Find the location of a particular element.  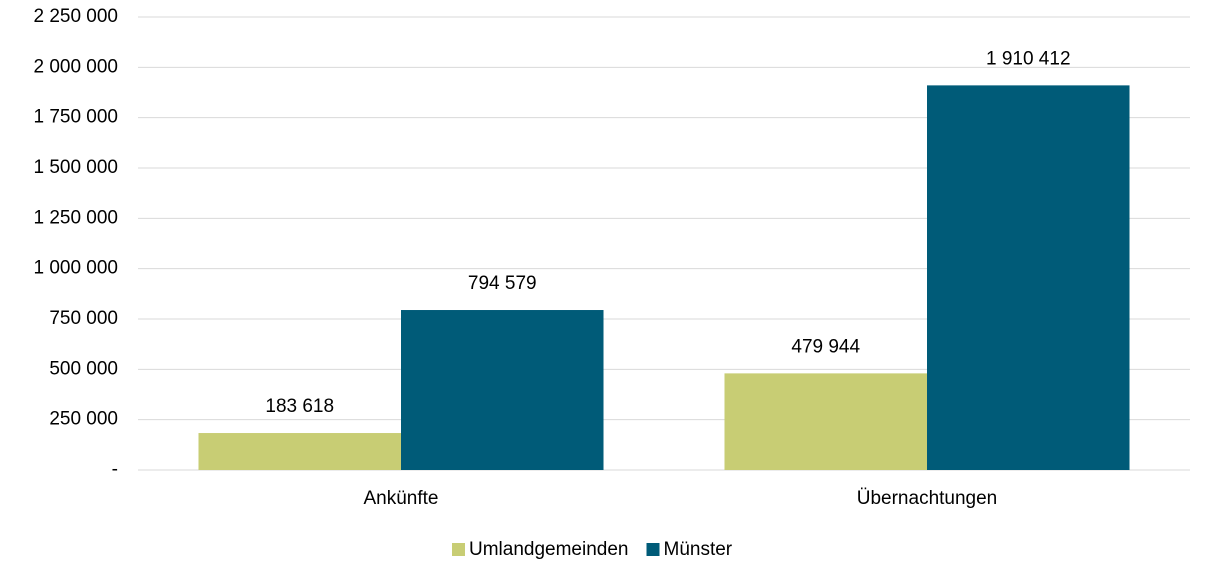

x-tick-label: Übernachtungen is located at coordinates (927, 498).